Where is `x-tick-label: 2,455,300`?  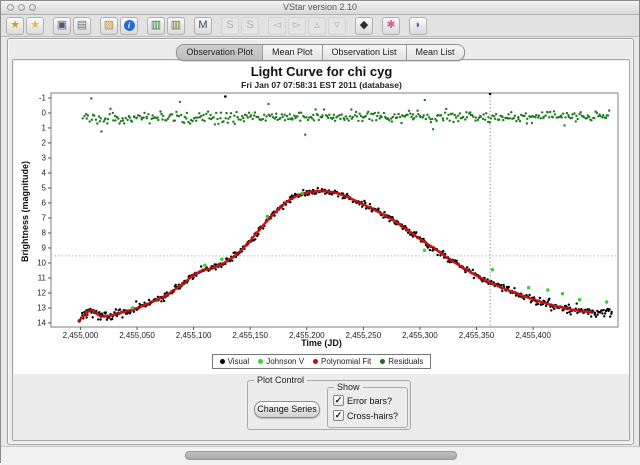
x-tick-label: 2,455,300 is located at coordinates (420, 335).